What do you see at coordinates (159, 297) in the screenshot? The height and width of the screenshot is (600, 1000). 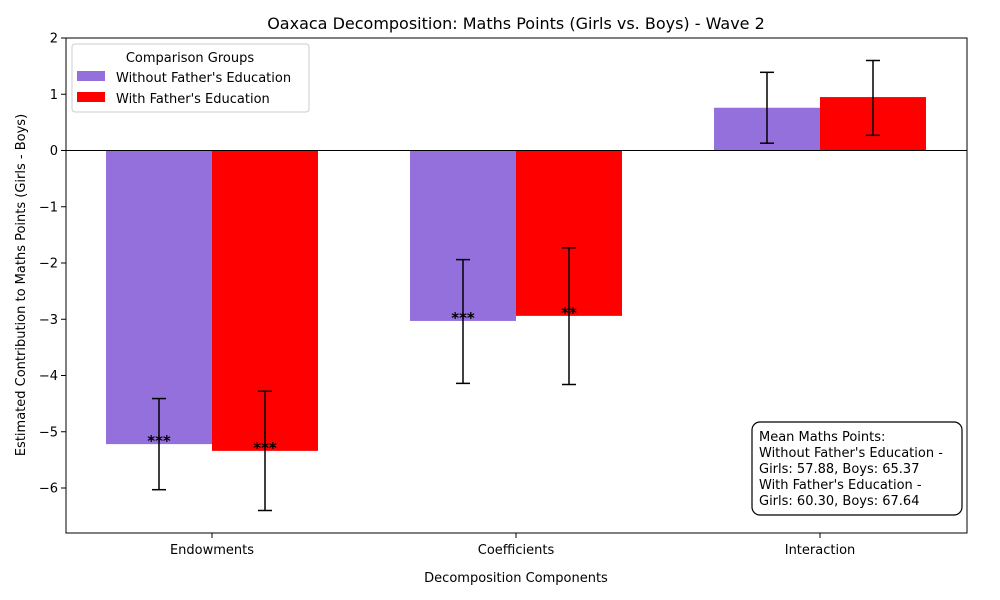 I see `bar` at bounding box center [159, 297].